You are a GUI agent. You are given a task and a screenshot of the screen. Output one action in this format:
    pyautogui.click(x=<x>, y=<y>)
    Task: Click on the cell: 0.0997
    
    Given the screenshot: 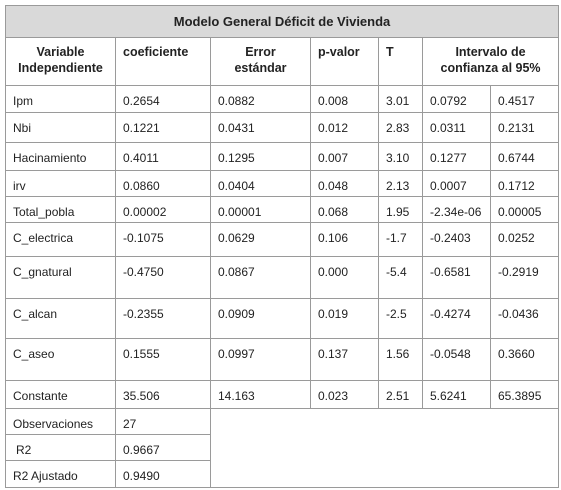 What is the action you would take?
    pyautogui.click(x=260, y=359)
    